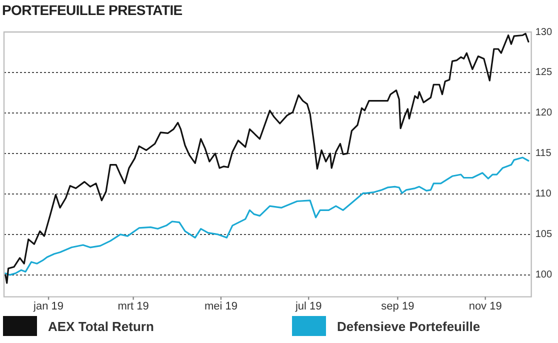  Describe the element at coordinates (543, 275) in the screenshot. I see `y-tick-label: 100` at that location.